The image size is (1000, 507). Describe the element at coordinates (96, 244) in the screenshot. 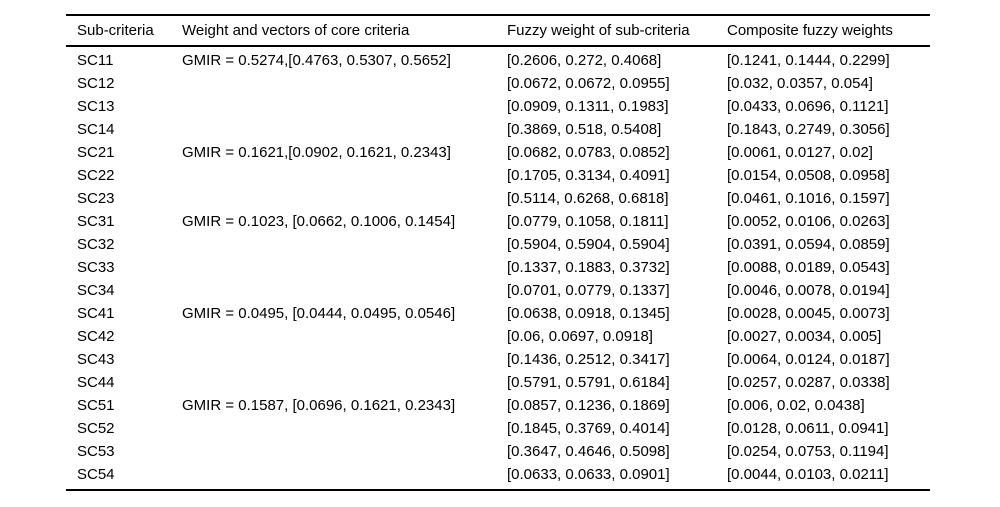

I see `sub-criteria-cell: SC32` at that location.